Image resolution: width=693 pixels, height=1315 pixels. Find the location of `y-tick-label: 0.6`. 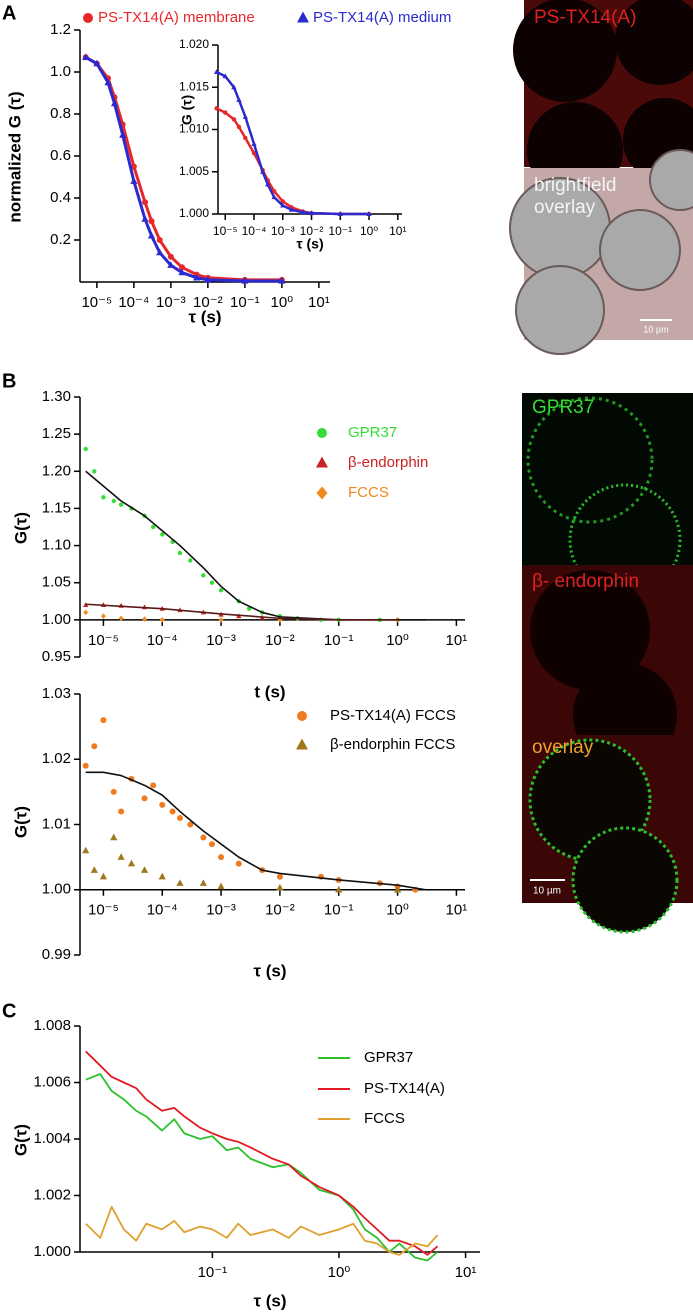

y-tick-label: 0.6 is located at coordinates (60, 155).